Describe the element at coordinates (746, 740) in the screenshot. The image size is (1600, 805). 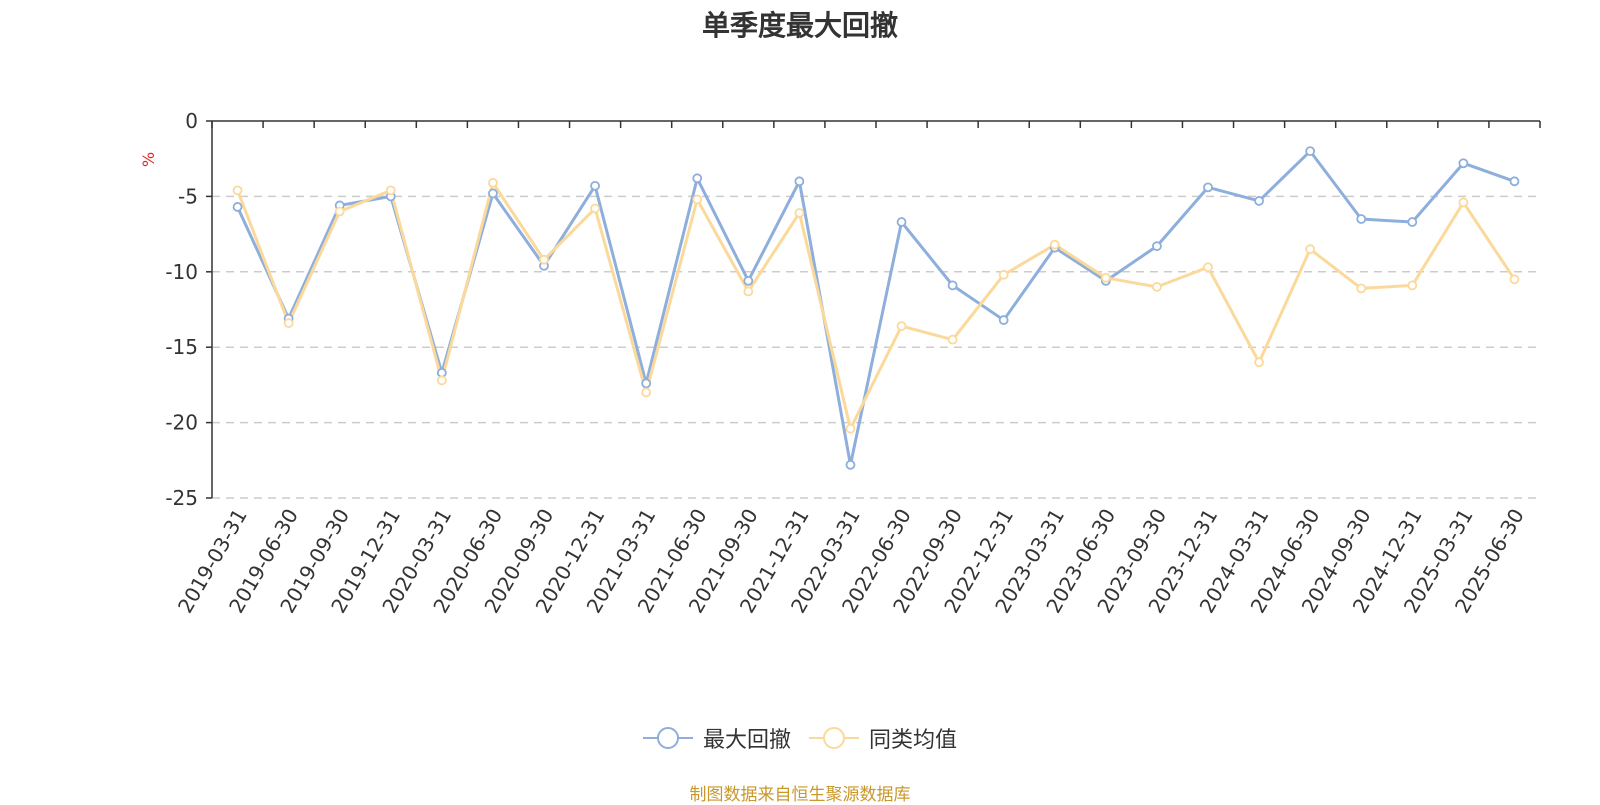
I see `legend-label-max-drawdown: 最大回撤` at that location.